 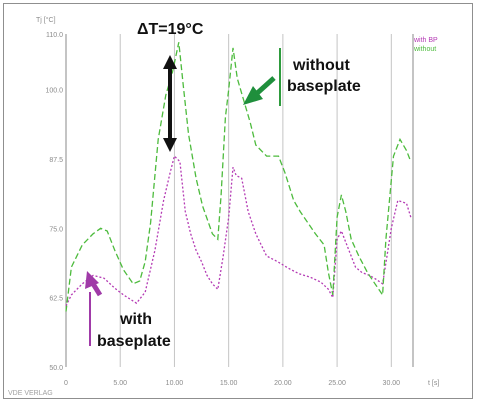 What do you see at coordinates (120, 383) in the screenshot?
I see `x-tick-label: 5.00` at bounding box center [120, 383].